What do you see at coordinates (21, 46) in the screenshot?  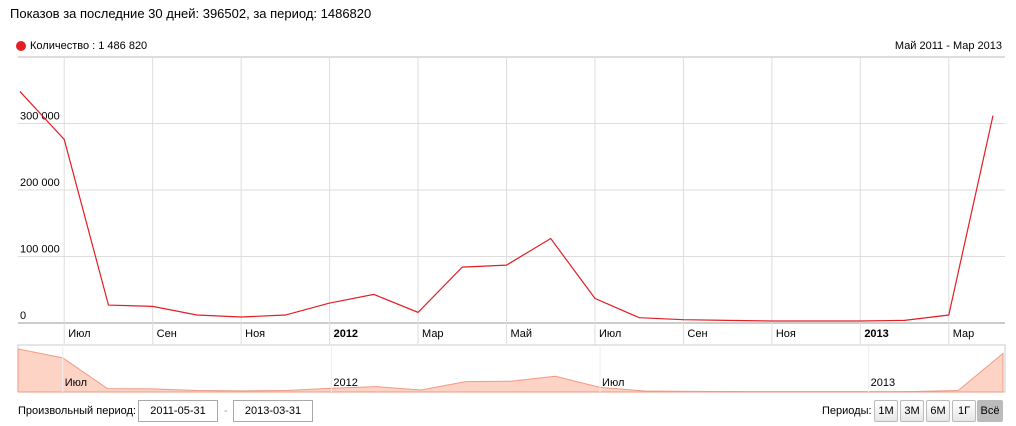 I see `legend-marker` at bounding box center [21, 46].